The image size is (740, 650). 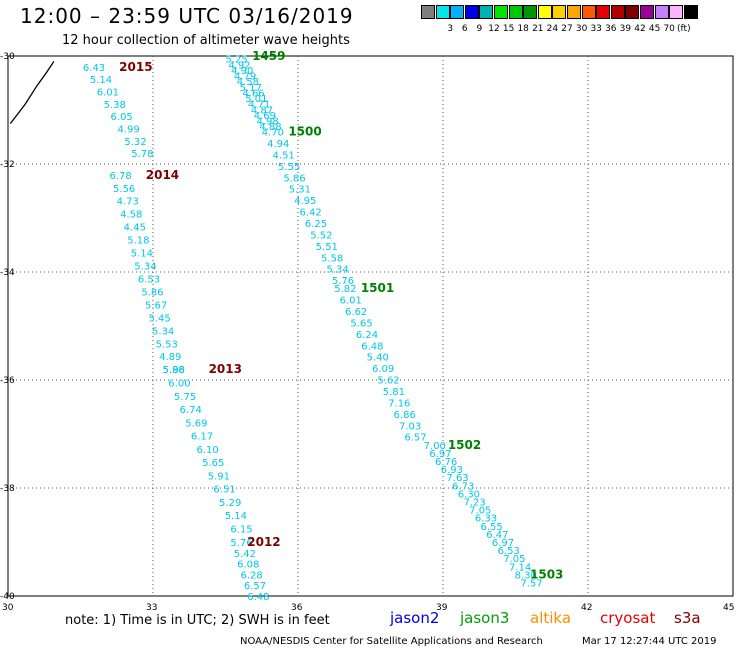 I want to click on pass-label: 1459, so click(x=268, y=56).